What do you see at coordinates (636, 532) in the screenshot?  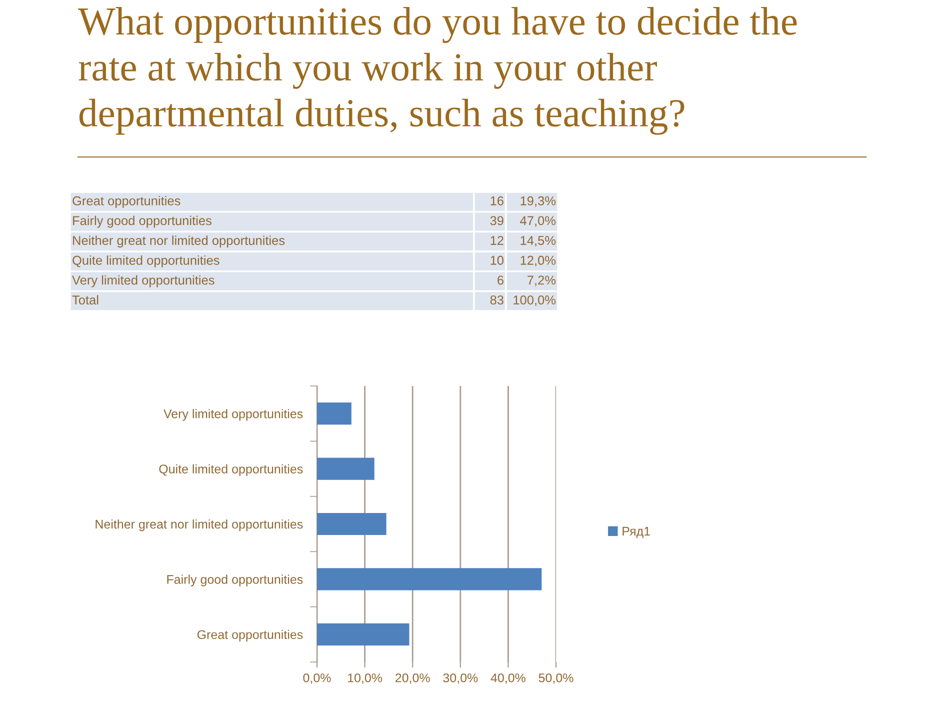 I see `legend-label: Ряд1` at bounding box center [636, 532].